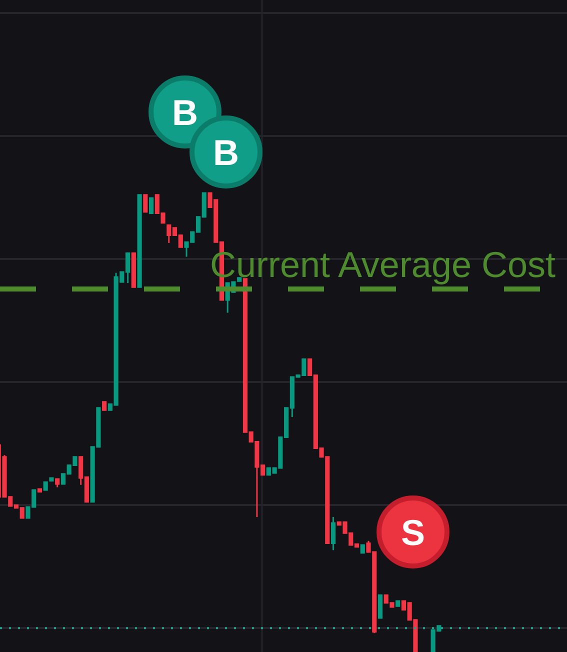  Describe the element at coordinates (413, 532) in the screenshot. I see `annotation: S` at that location.